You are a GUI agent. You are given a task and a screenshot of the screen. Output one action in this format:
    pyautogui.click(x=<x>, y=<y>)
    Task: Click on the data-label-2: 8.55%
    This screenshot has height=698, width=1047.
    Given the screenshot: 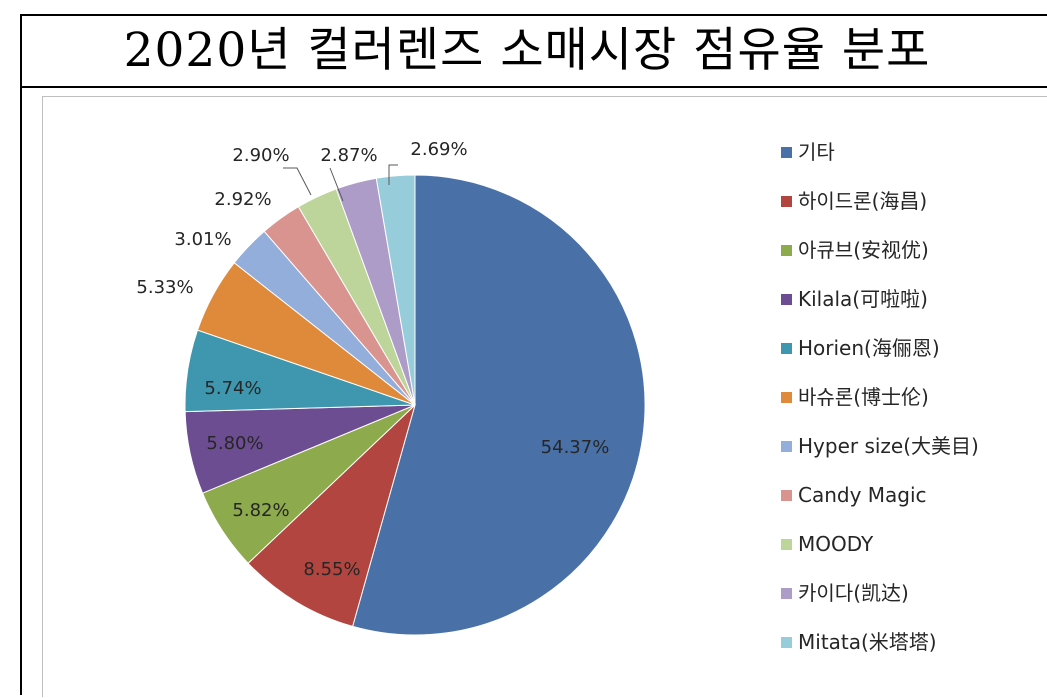 What is the action you would take?
    pyautogui.click(x=331, y=569)
    